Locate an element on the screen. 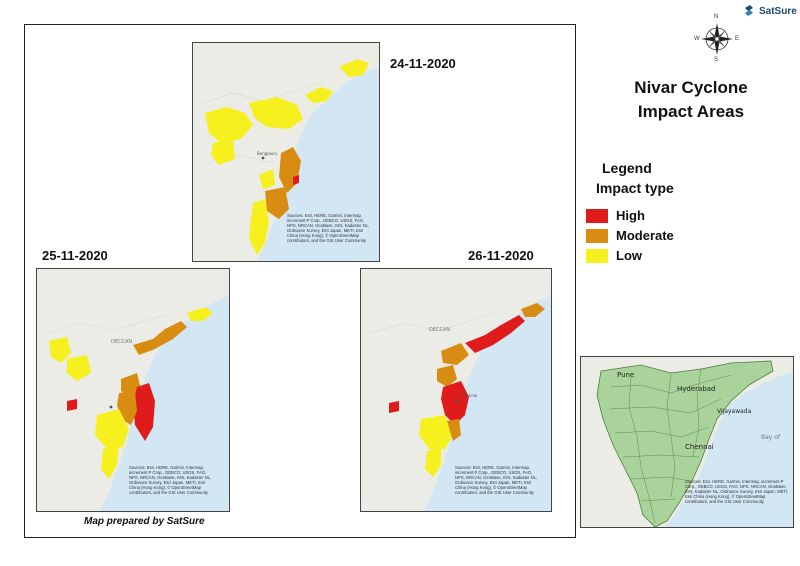  compass-e: E is located at coordinates (737, 39).